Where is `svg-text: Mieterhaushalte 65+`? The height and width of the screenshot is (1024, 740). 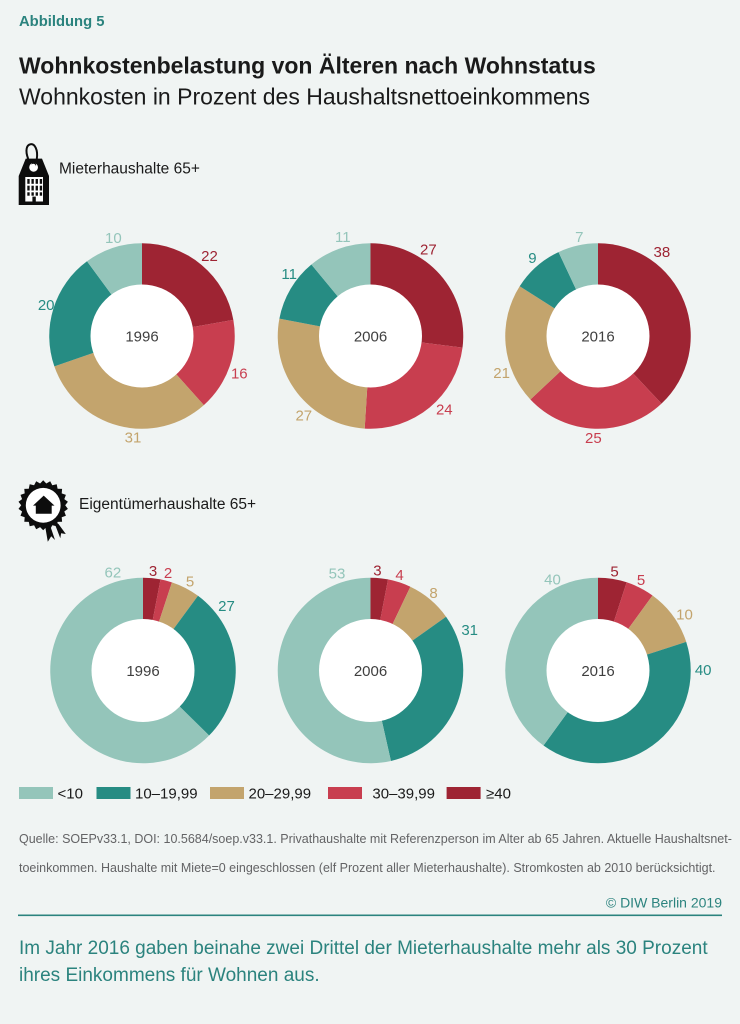
svg-text: Mieterhaushalte 65+ is located at coordinates (129, 168).